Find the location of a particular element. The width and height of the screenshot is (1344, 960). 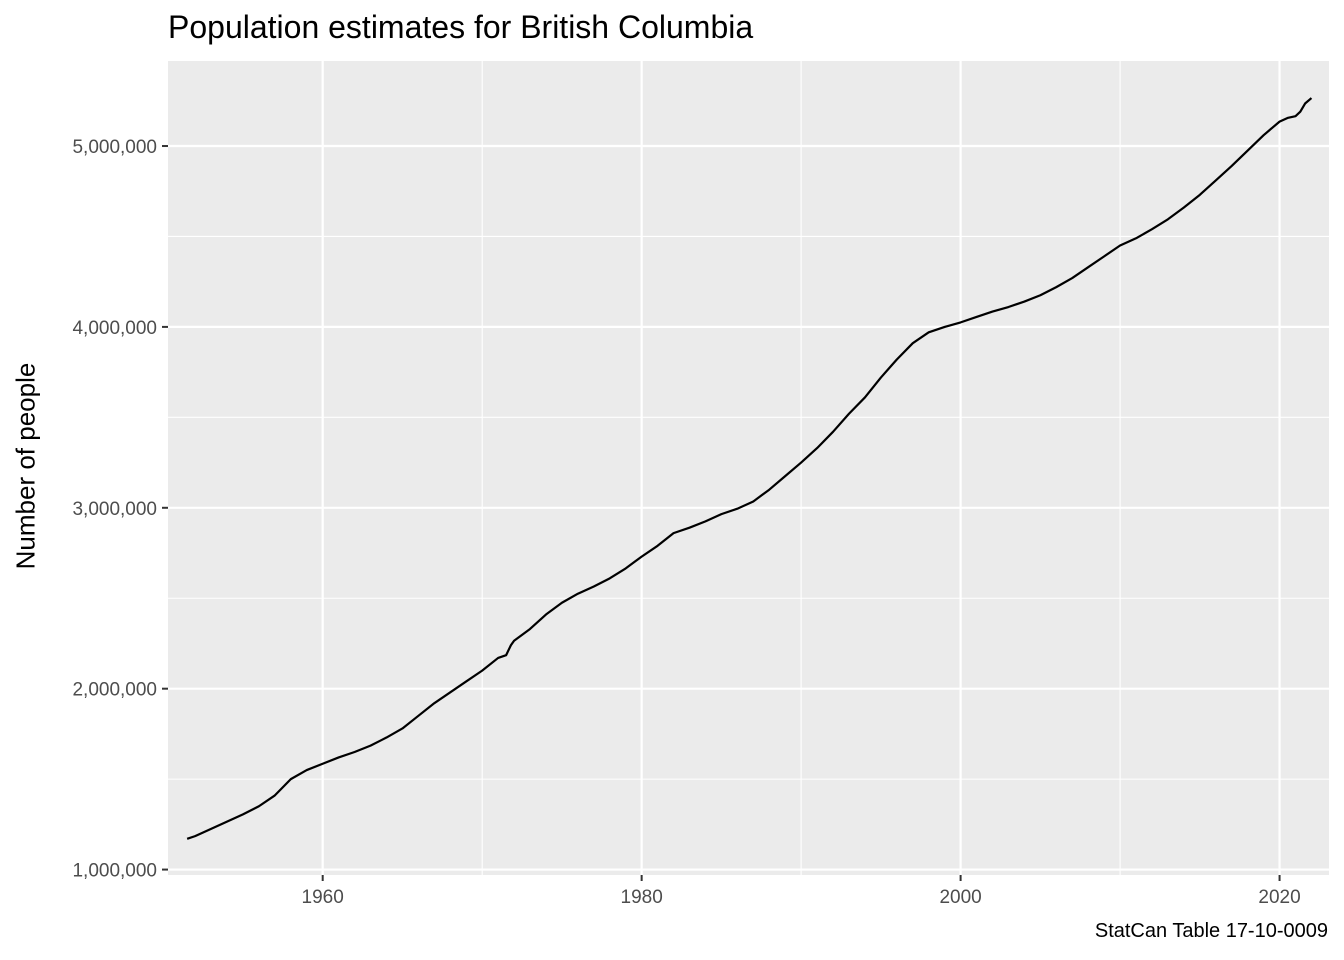

y-tick-label: 4,000,000 is located at coordinates (114, 328).